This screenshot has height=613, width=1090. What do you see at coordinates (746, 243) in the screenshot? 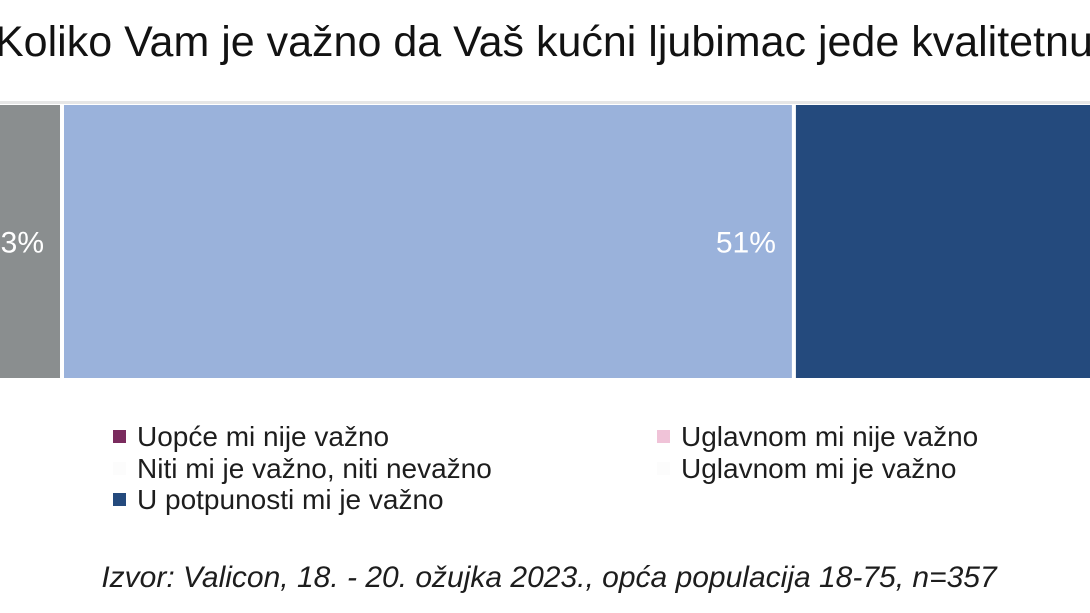
I see `data-label-uglavnom-je: 51%` at bounding box center [746, 243].